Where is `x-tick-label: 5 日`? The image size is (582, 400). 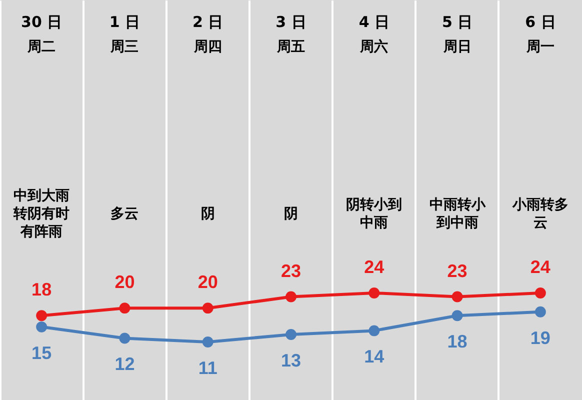
x-tick-label: 5 日 is located at coordinates (457, 22).